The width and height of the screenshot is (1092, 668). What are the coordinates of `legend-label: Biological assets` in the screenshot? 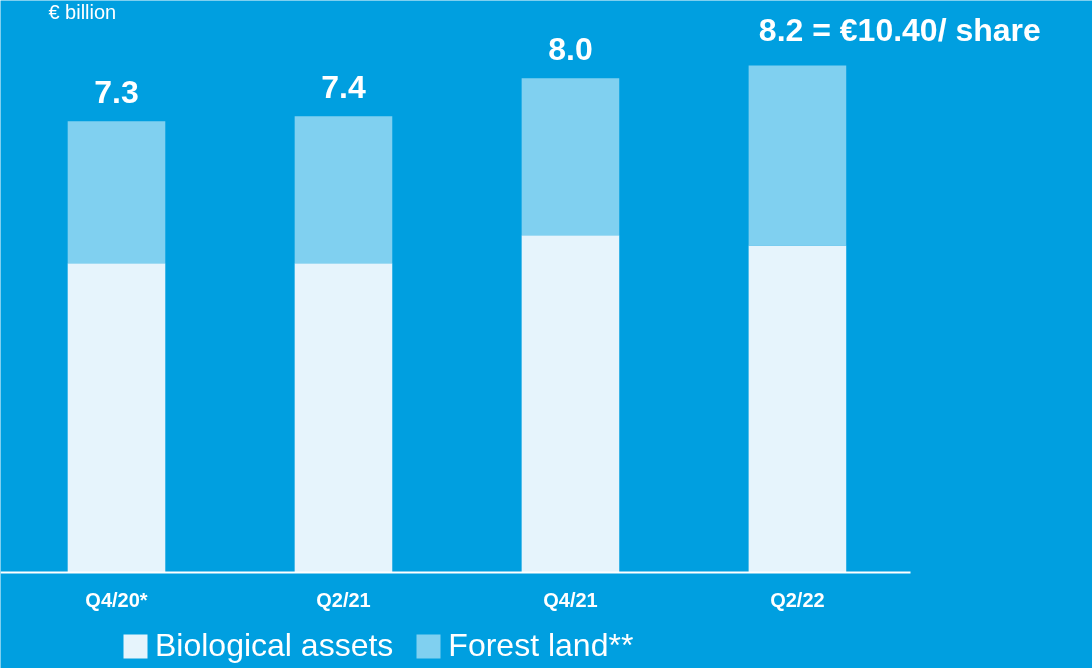 It's located at (274, 645).